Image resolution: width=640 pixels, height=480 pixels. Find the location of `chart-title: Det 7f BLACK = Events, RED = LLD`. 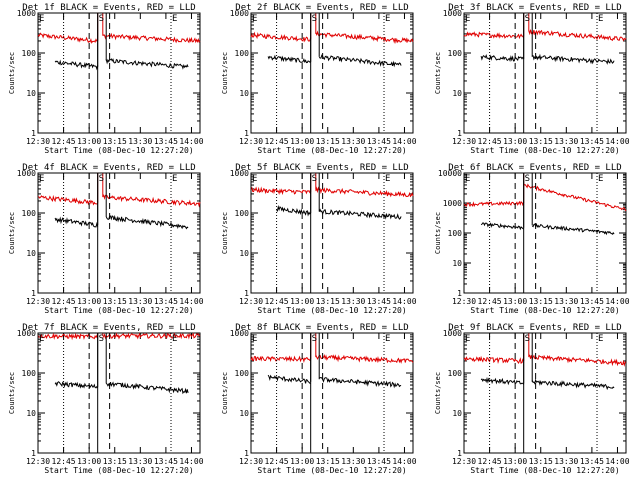

chart-title: Det 7f BLACK = Events, RED = LLD is located at coordinates (108, 328).